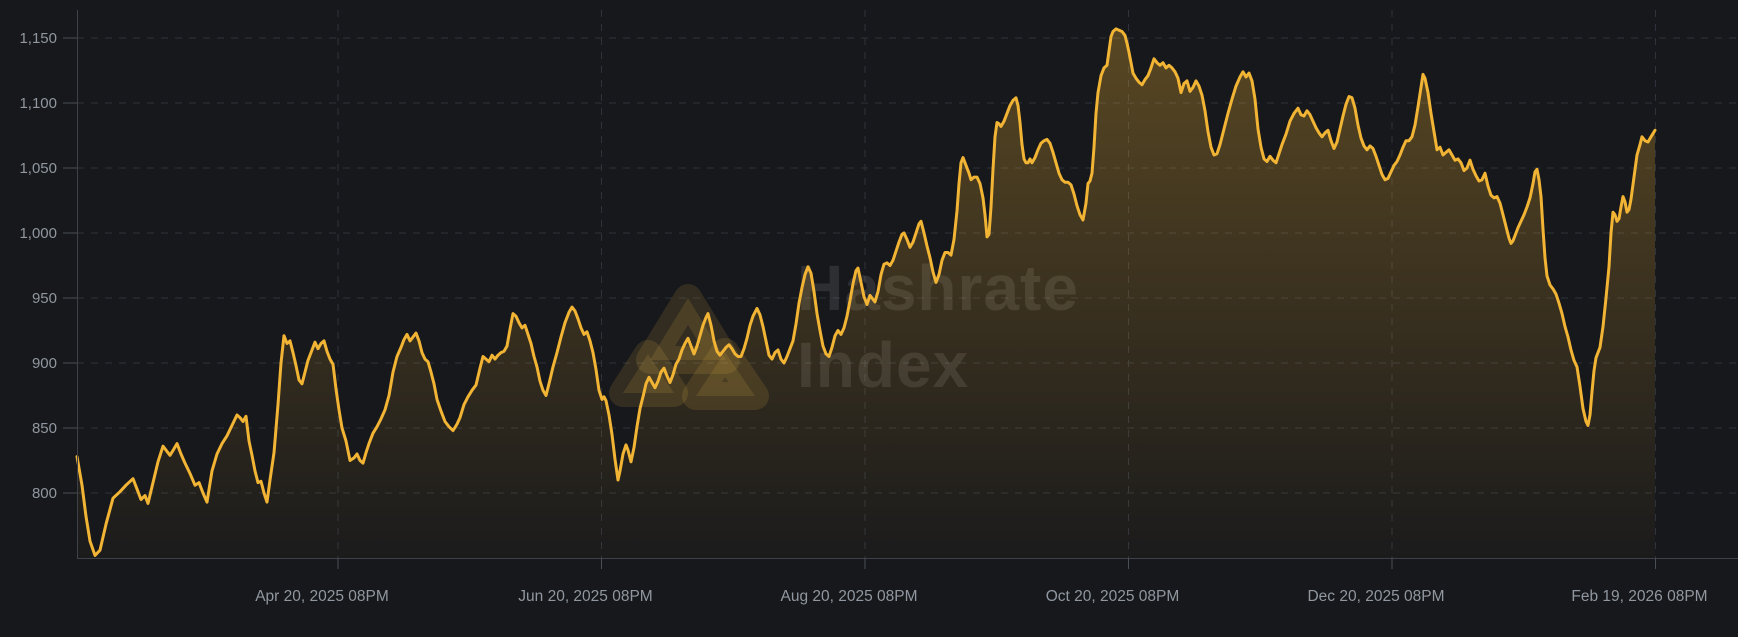  What do you see at coordinates (38, 233) in the screenshot?
I see `y-axis-label: 1,000` at bounding box center [38, 233].